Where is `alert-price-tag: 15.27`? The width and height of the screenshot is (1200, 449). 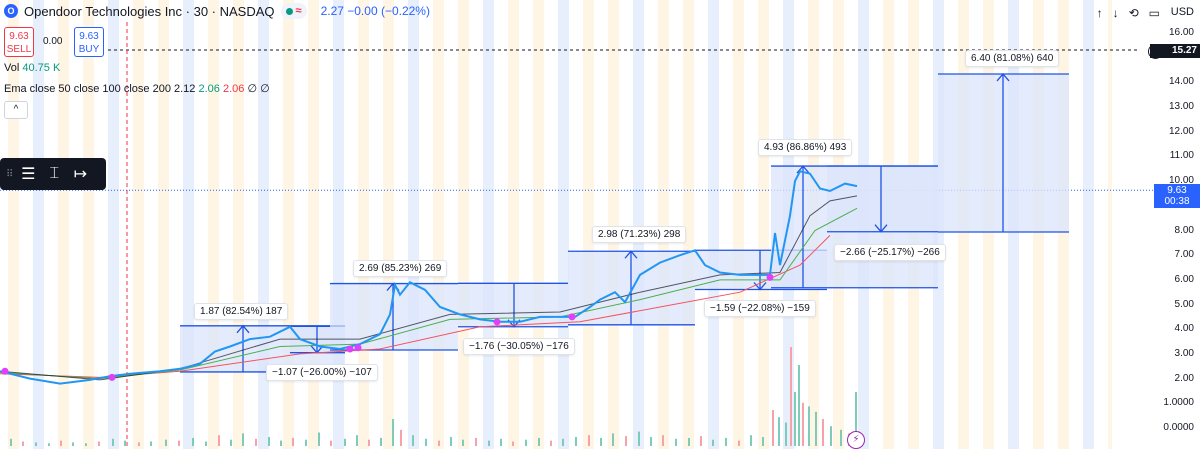
alert-price-tag: 15.27 is located at coordinates (1175, 51).